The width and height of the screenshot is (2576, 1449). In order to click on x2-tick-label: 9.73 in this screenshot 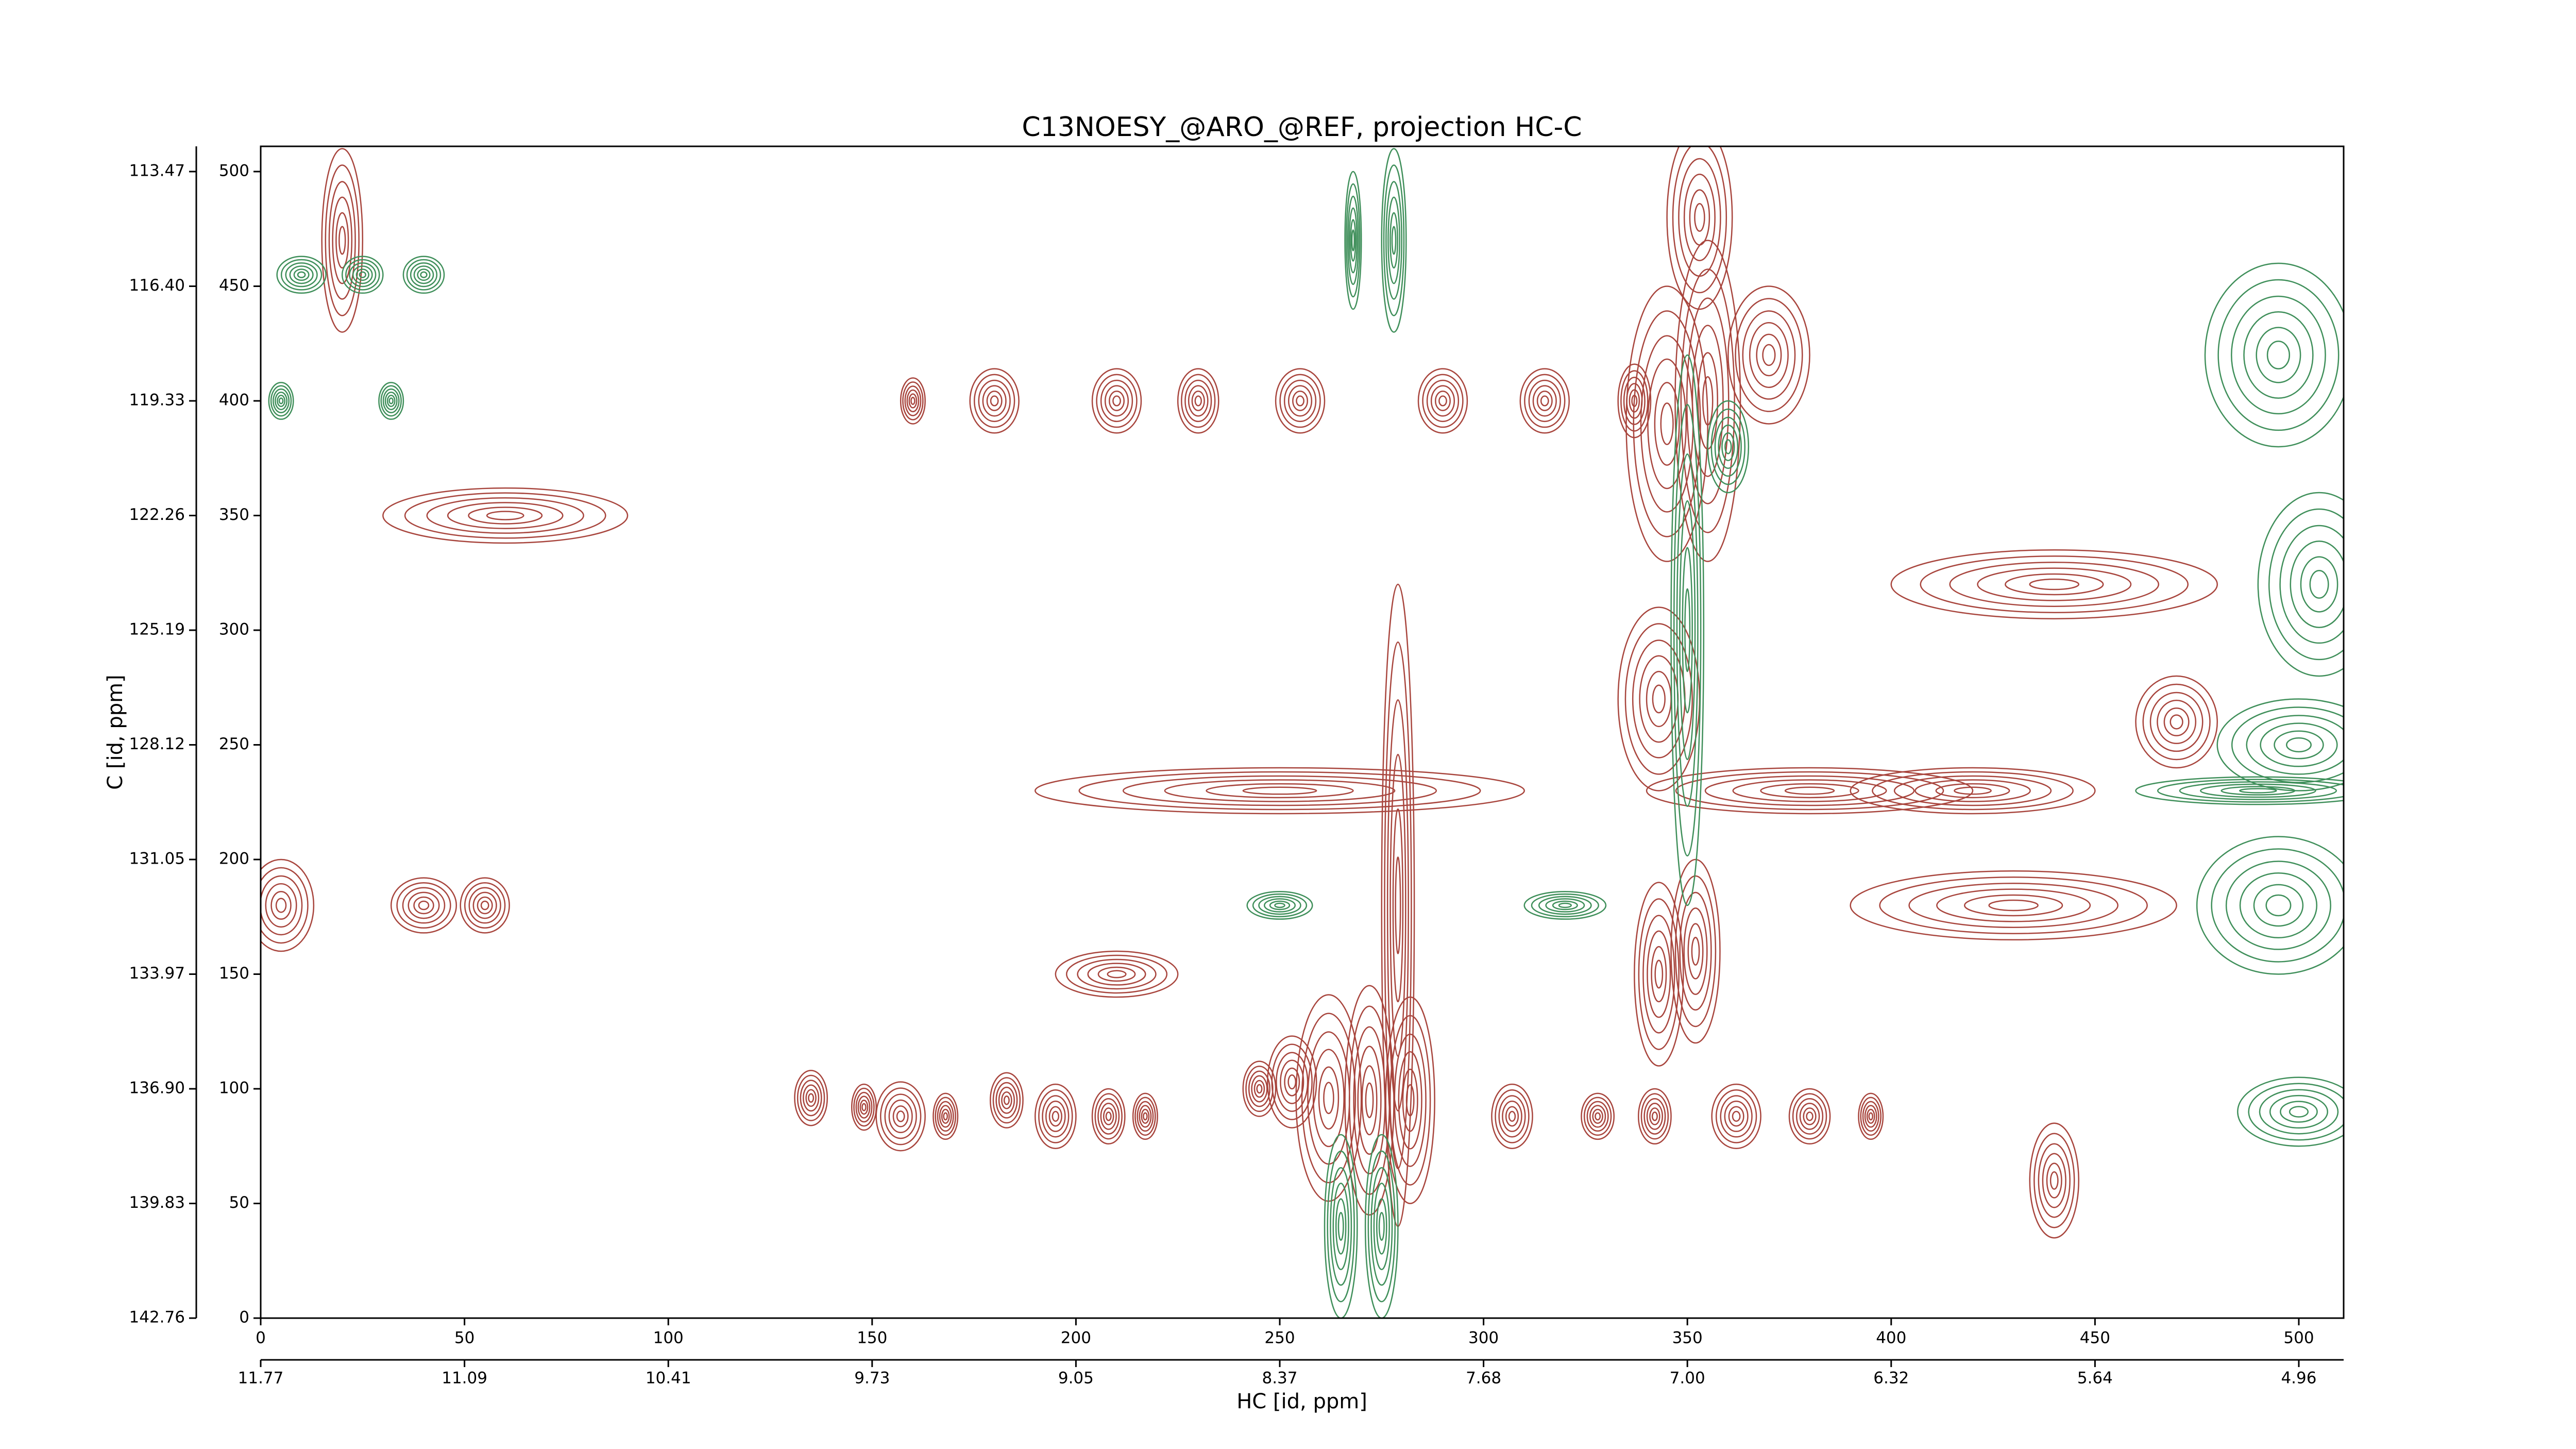, I will do `click(872, 1378)`.